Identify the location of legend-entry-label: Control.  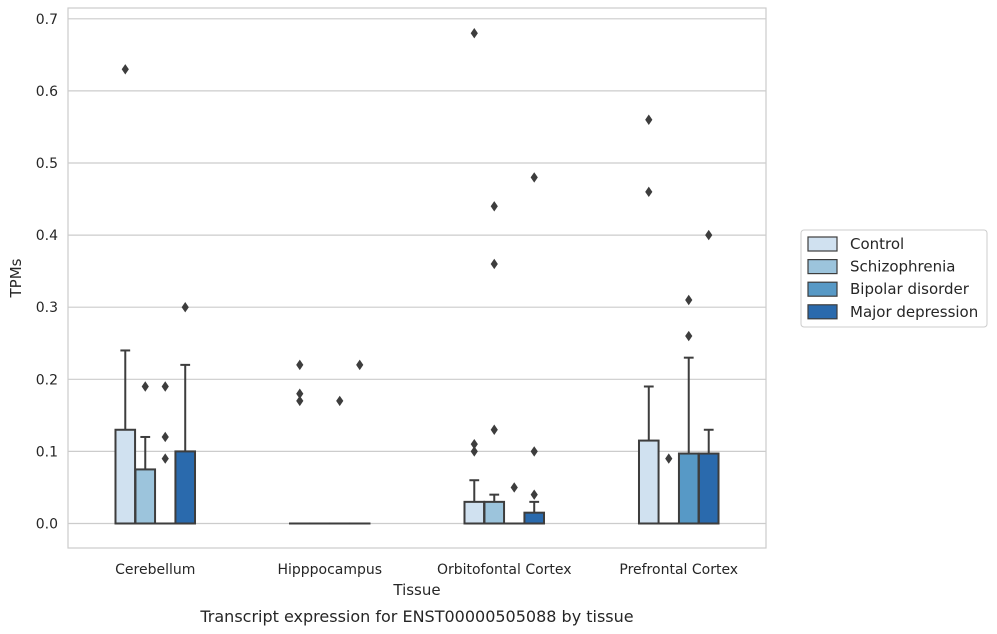
(877, 244).